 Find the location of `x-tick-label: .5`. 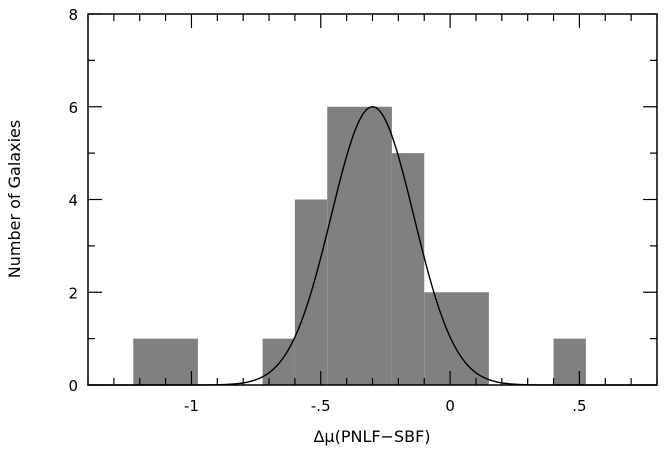

x-tick-label: .5 is located at coordinates (579, 406).